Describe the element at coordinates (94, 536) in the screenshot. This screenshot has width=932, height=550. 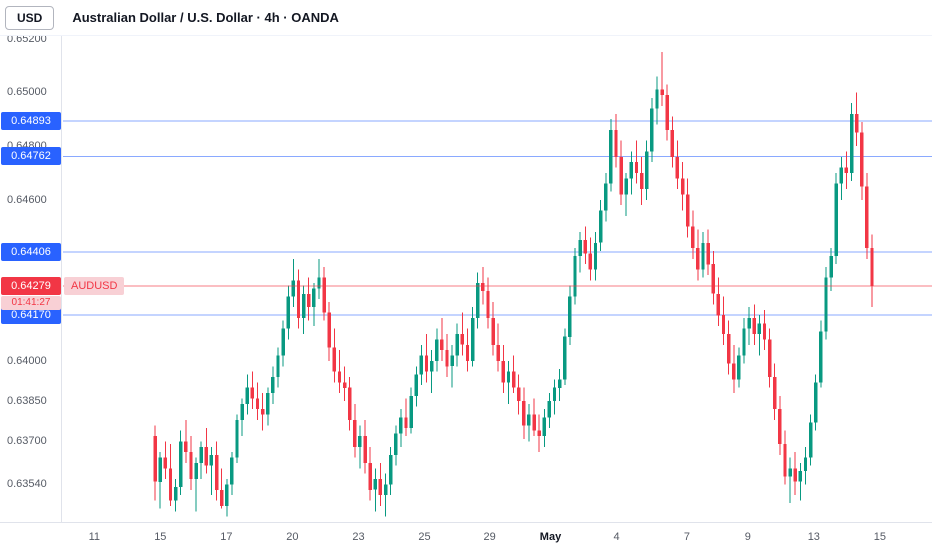
I see `time-axis-label: 11` at that location.